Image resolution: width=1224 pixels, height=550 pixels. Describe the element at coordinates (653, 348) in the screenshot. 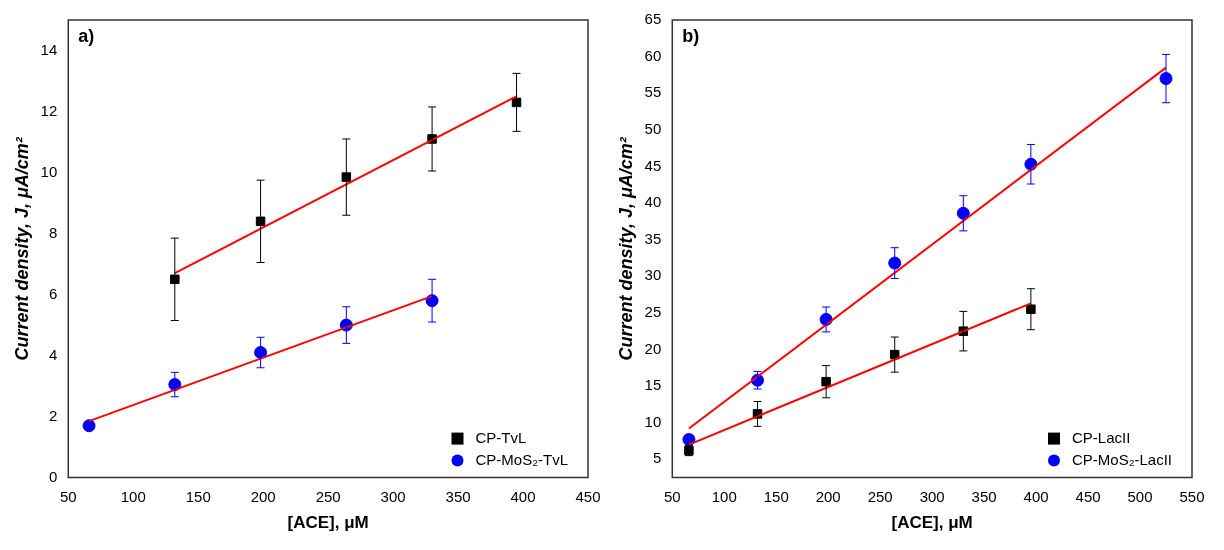

I see `y-tick-label: 20` at that location.